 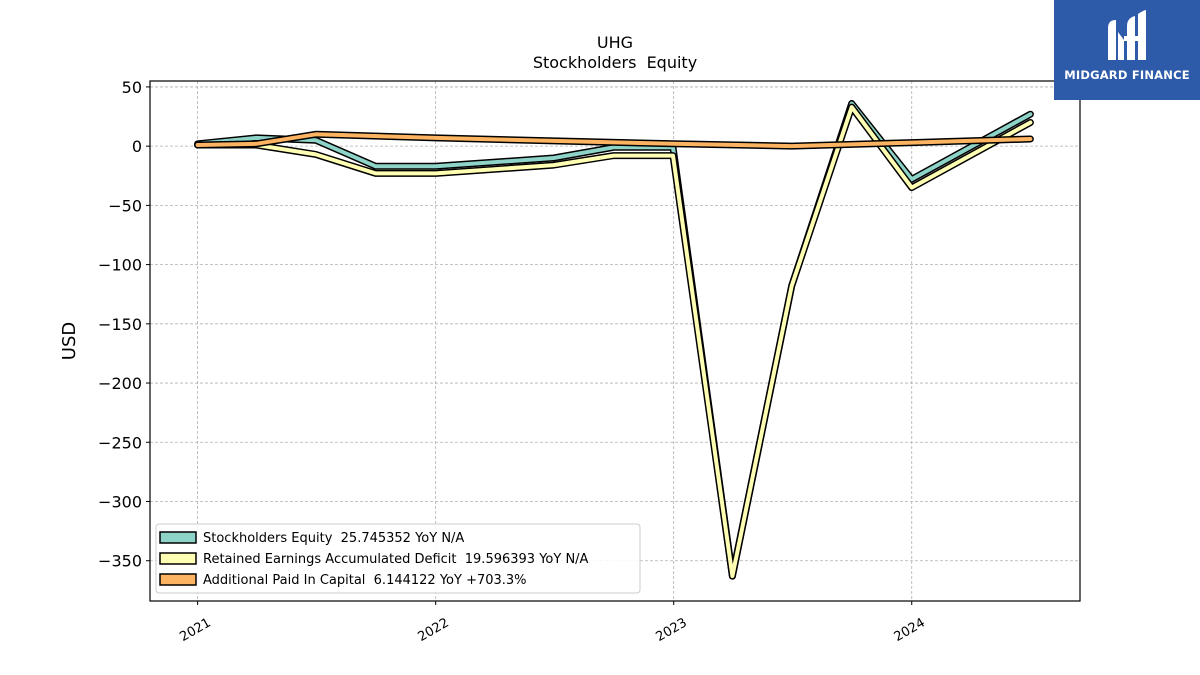 What do you see at coordinates (120, 324) in the screenshot?
I see `y-tick-label: −150` at bounding box center [120, 324].